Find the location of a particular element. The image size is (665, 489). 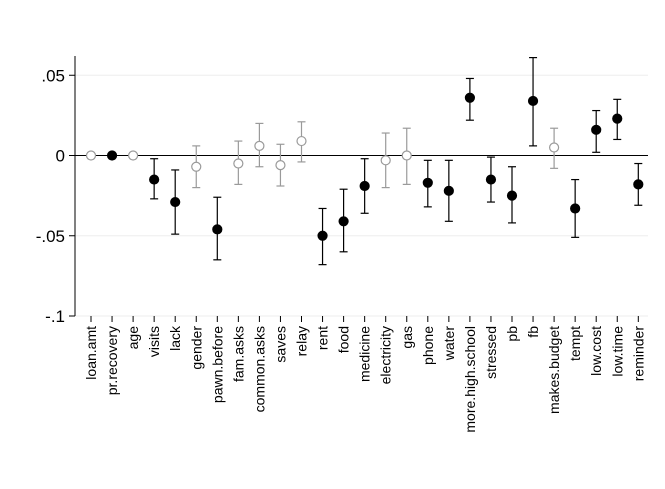

x-tick-label-gas: gas is located at coordinates (407, 337).